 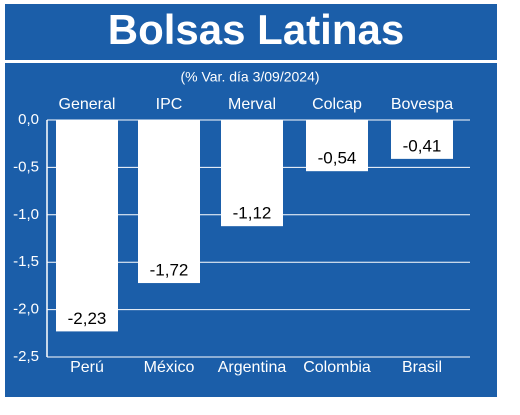 What do you see at coordinates (337, 158) in the screenshot?
I see `value-label: -0,54` at bounding box center [337, 158].